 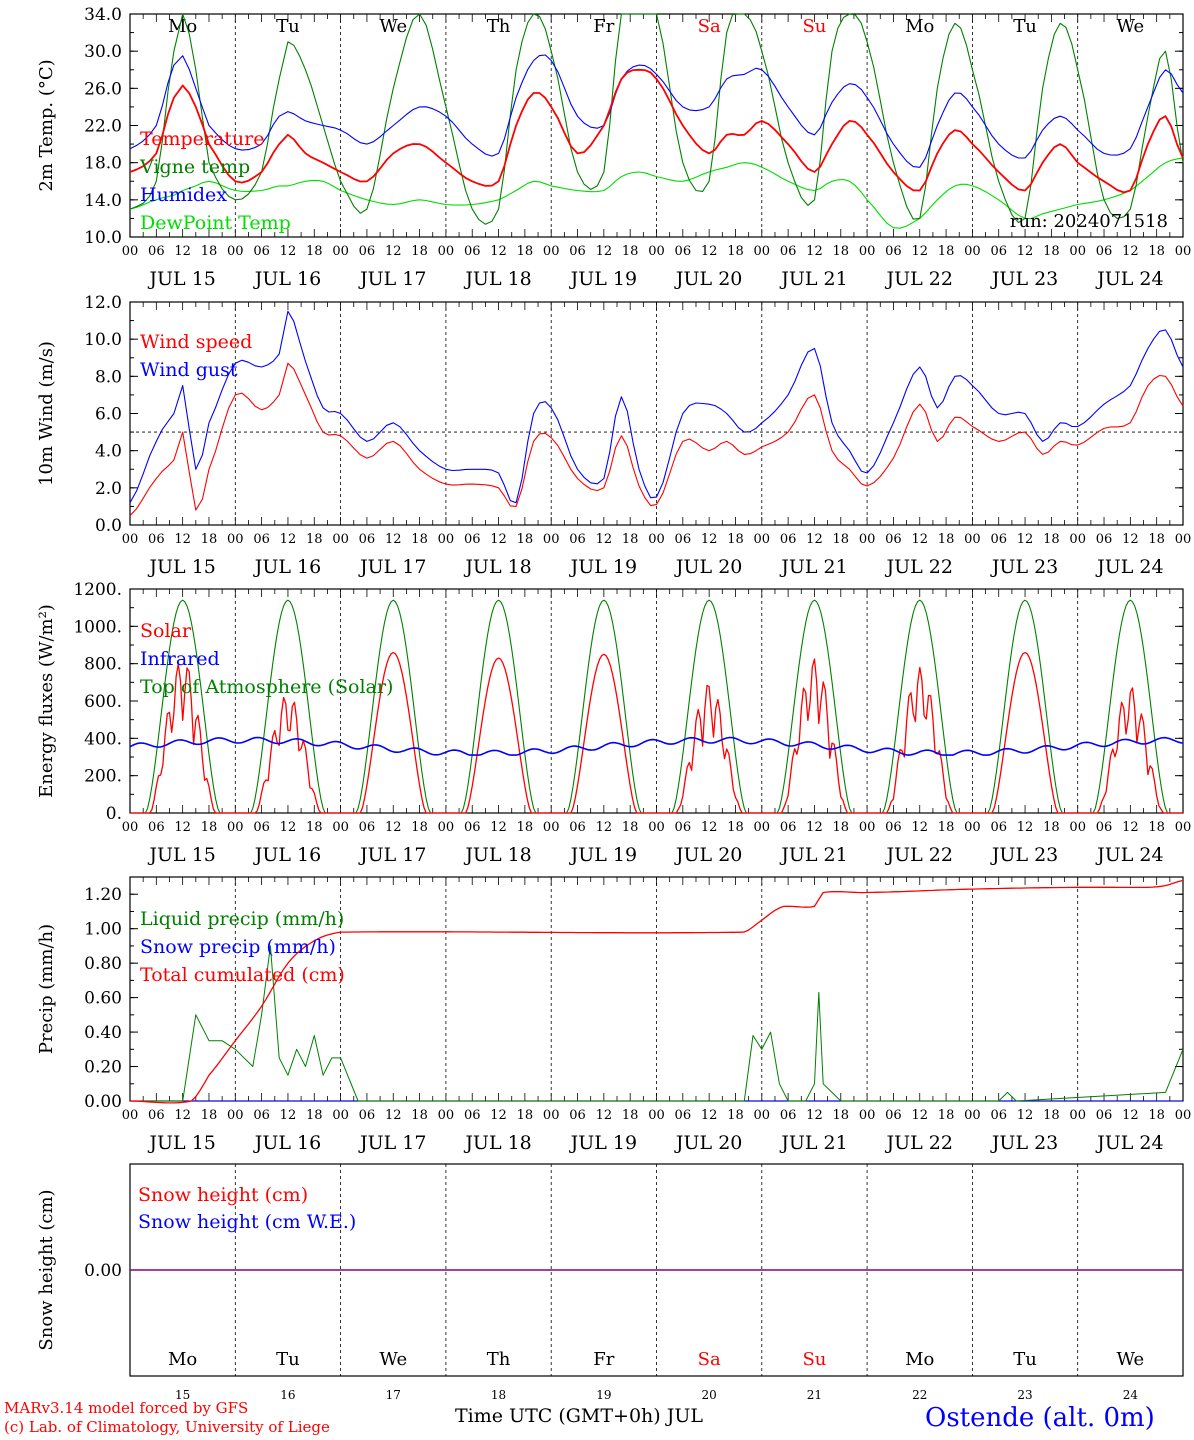 I want to click on y-tick-label: 12.0, so click(x=103, y=303).